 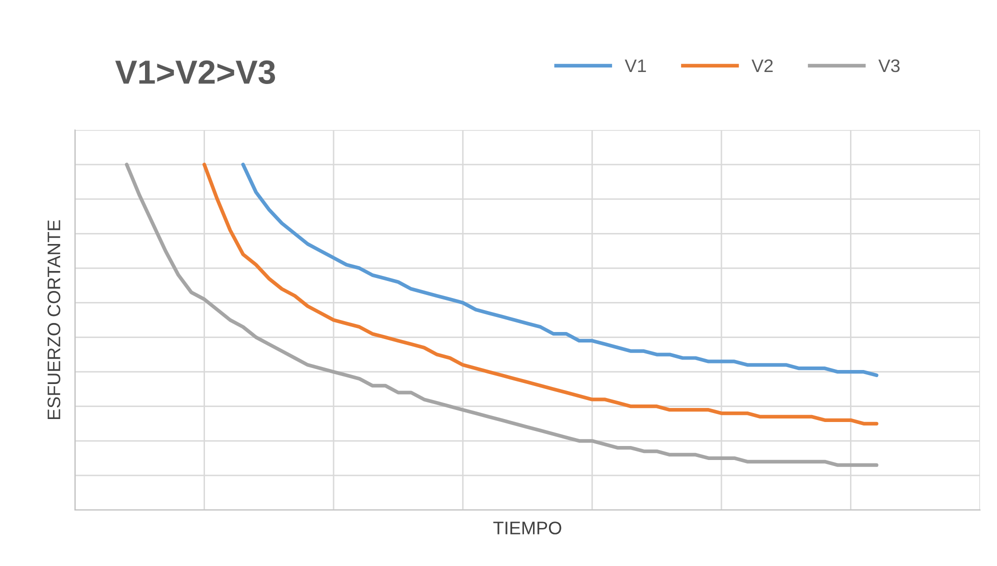 What do you see at coordinates (635, 66) in the screenshot?
I see `legend-label: V1` at bounding box center [635, 66].